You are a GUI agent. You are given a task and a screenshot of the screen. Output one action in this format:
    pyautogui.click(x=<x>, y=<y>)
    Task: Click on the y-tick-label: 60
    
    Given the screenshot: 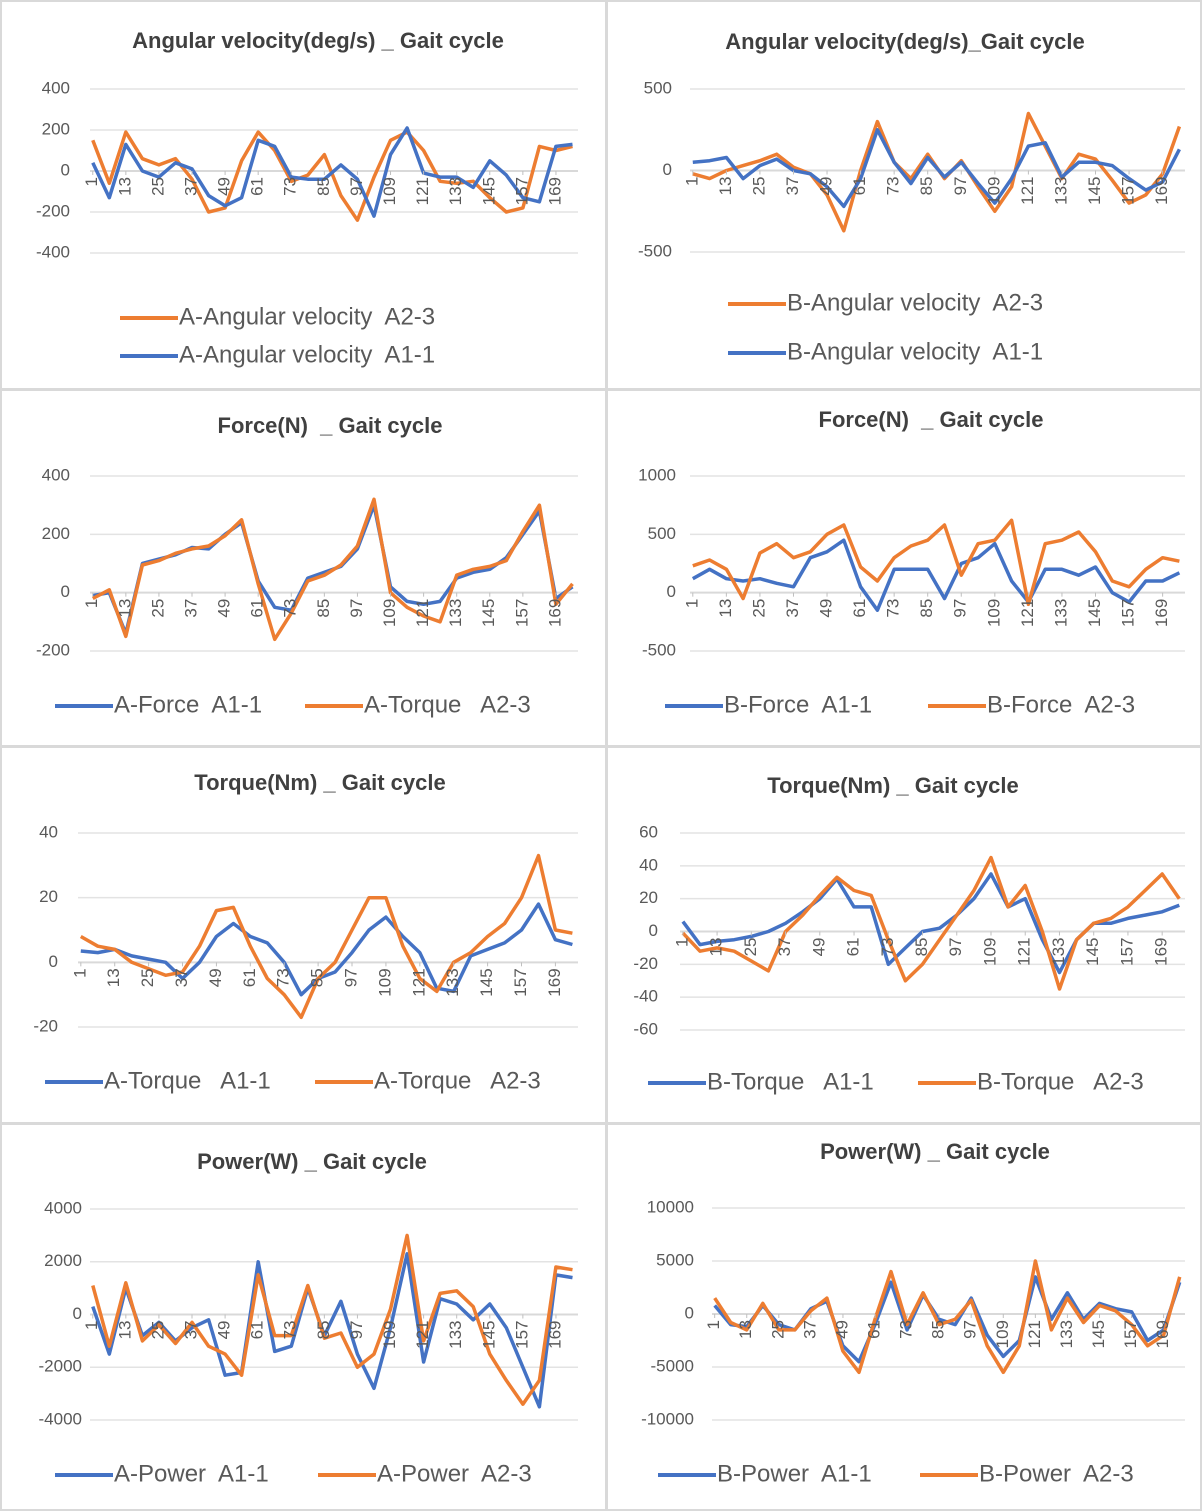 What is the action you would take?
    pyautogui.click(x=648, y=831)
    